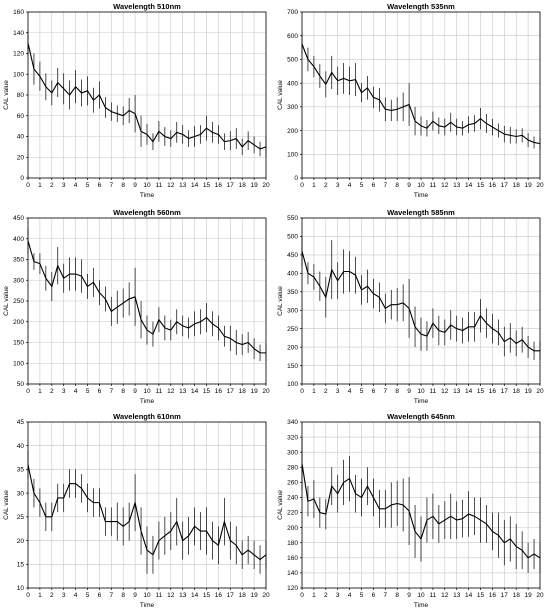 This screenshot has height=613, width=550. Describe the element at coordinates (18, 218) in the screenshot. I see `y-tick-label: 450` at that location.